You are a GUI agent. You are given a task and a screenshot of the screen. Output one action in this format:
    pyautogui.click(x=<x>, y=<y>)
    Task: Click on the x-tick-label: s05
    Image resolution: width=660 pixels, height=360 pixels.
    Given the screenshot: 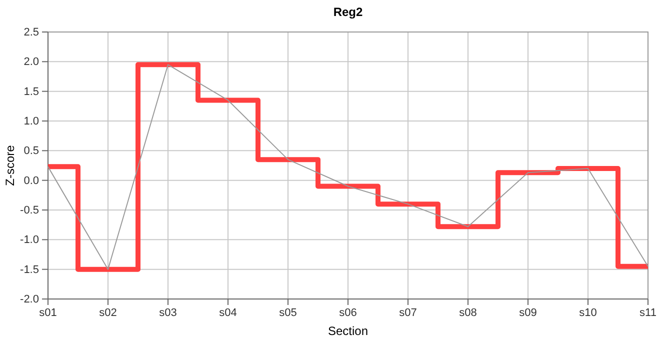 What is the action you would take?
    pyautogui.click(x=288, y=312)
    